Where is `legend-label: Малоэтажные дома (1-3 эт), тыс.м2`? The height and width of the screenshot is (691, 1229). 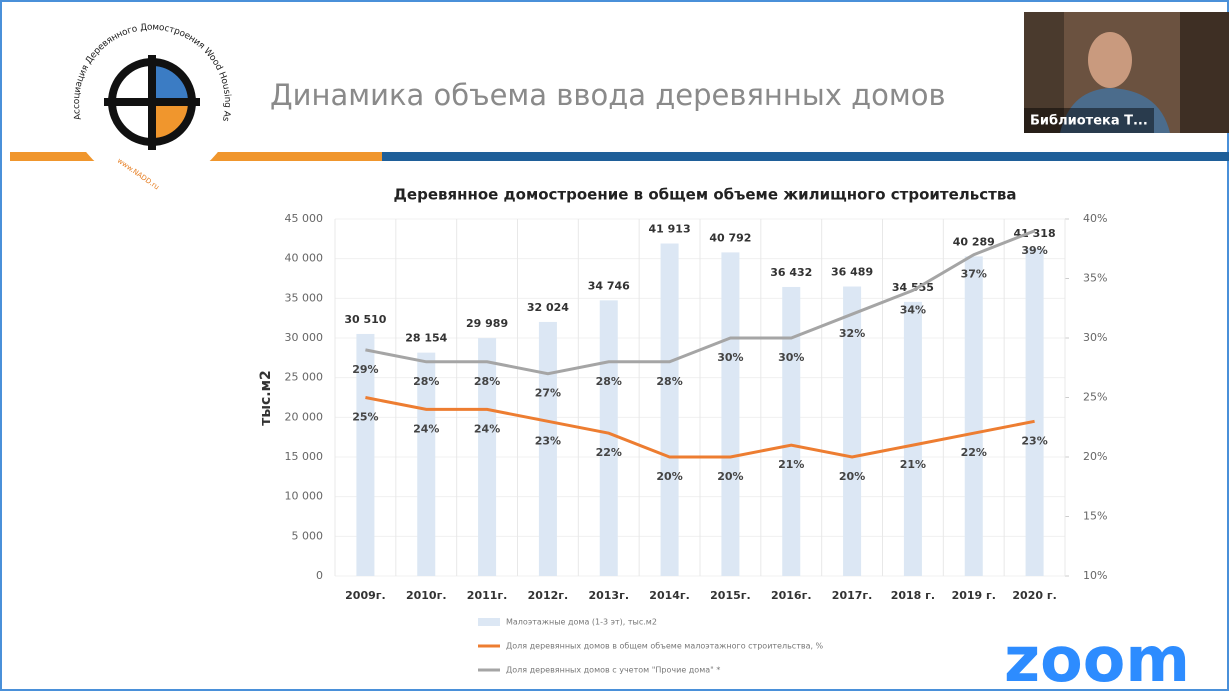 legend-label: Малоэтажные дома (1-3 эт), тыс.м2 is located at coordinates (581, 622).